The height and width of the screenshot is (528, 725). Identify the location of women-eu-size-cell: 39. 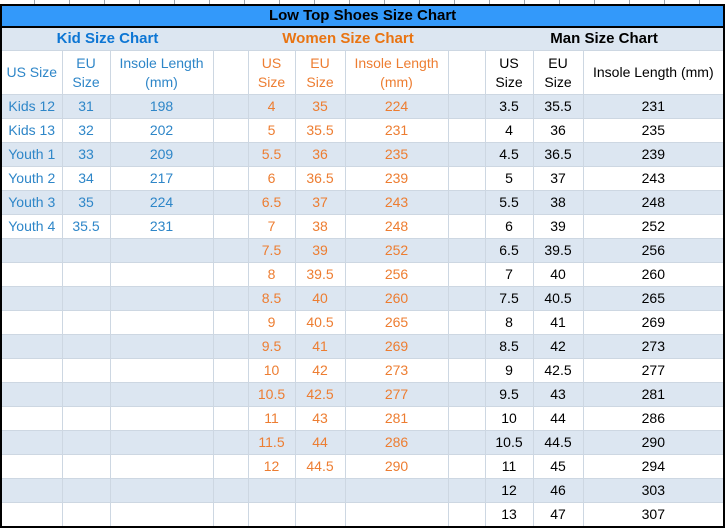
(320, 250).